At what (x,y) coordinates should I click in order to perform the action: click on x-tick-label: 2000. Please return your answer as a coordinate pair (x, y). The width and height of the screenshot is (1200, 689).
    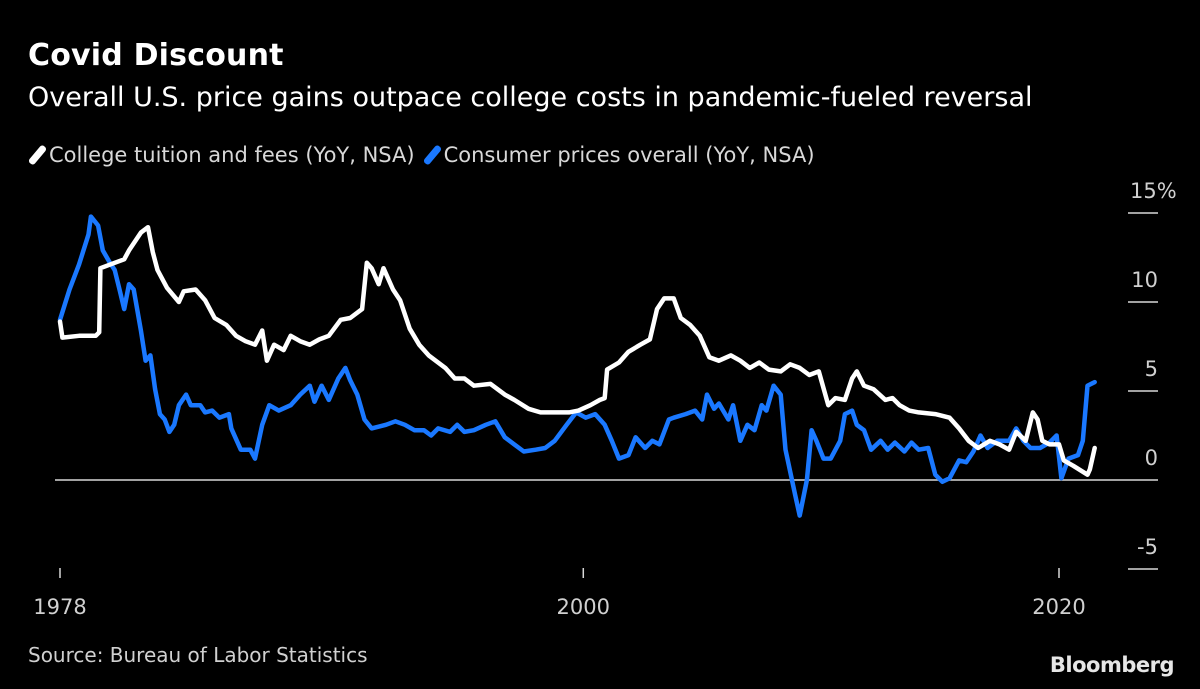
    Looking at the image, I should click on (583, 607).